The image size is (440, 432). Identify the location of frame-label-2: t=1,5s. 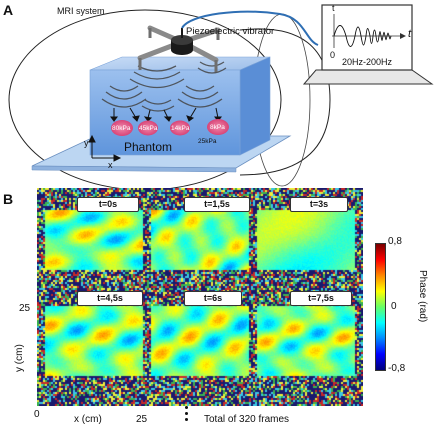
(217, 204).